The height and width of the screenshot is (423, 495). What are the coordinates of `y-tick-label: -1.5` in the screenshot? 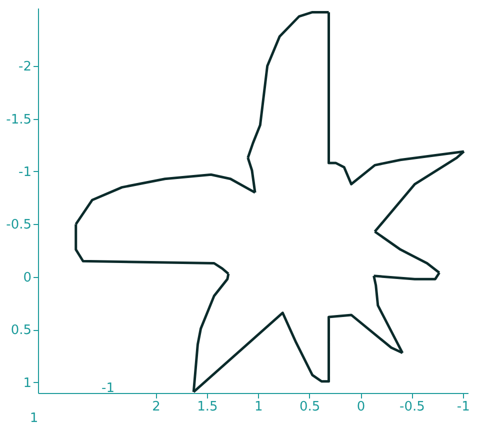 It's located at (19, 120).